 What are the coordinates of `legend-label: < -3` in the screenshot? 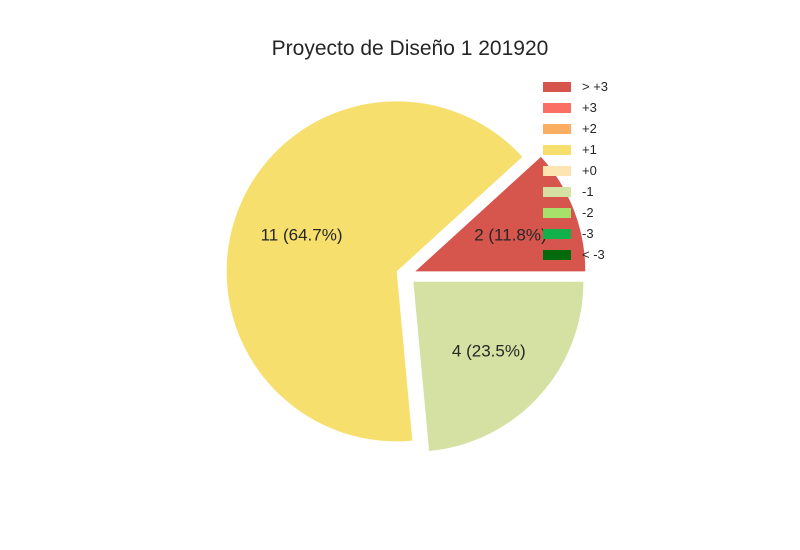 It's located at (593, 254).